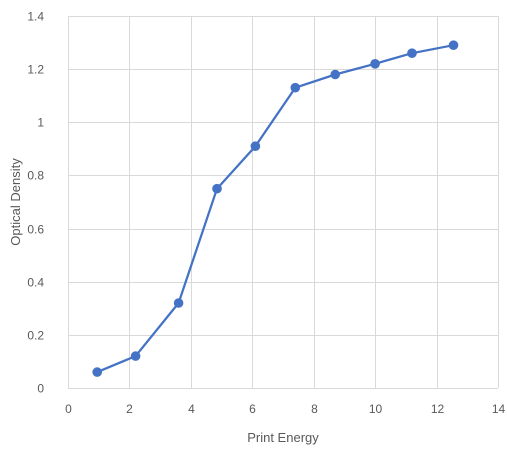 The image size is (507, 449). What do you see at coordinates (40, 123) in the screenshot?
I see `y-tick-label: 1` at bounding box center [40, 123].